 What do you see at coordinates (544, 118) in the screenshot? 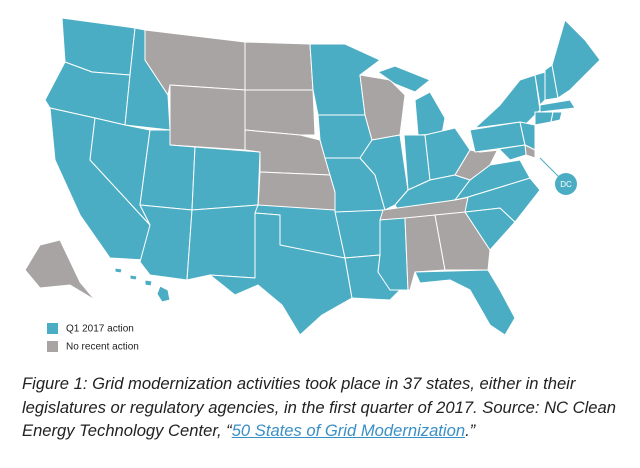
I see `connecticut` at bounding box center [544, 118].